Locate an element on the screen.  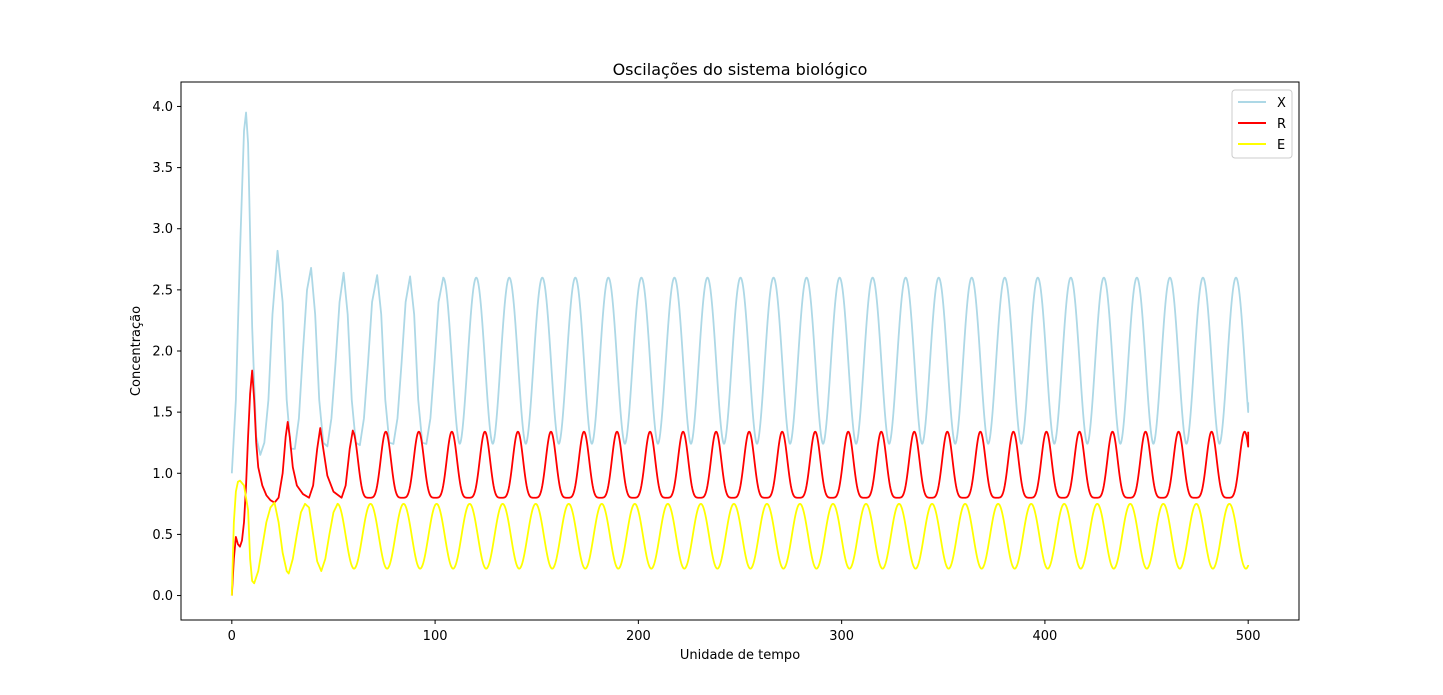
legend-label-r: R is located at coordinates (1281, 124).